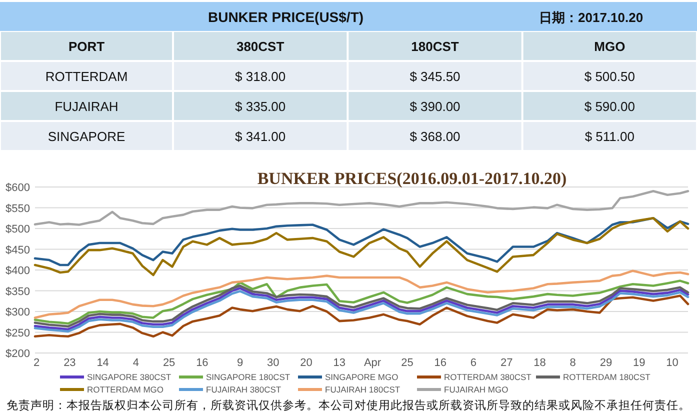 The image size is (697, 415). What do you see at coordinates (87, 136) in the screenshot?
I see `category-label: SINGAPORE` at bounding box center [87, 136].